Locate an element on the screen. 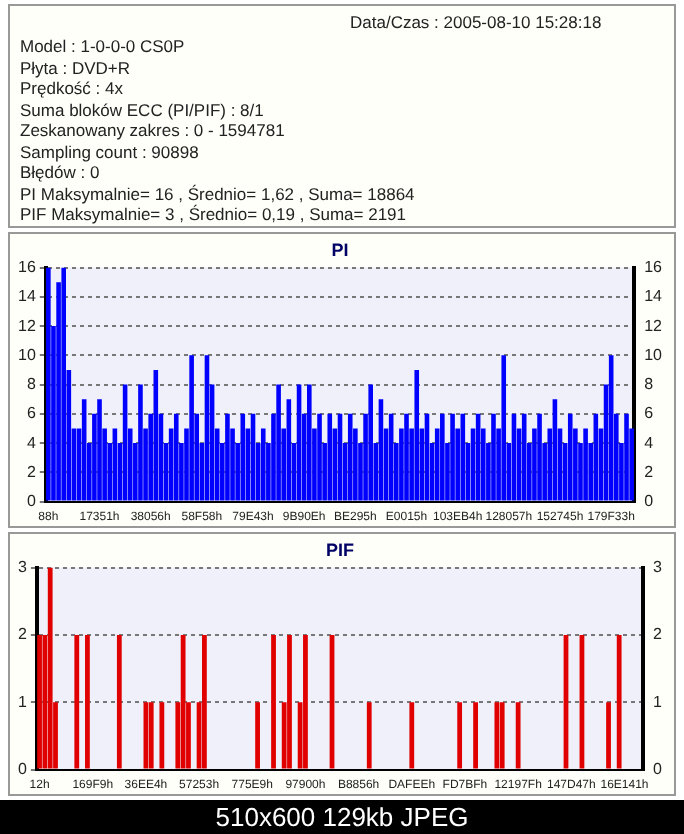 The width and height of the screenshot is (684, 834). y2-tick-label: 10 is located at coordinates (654, 354).